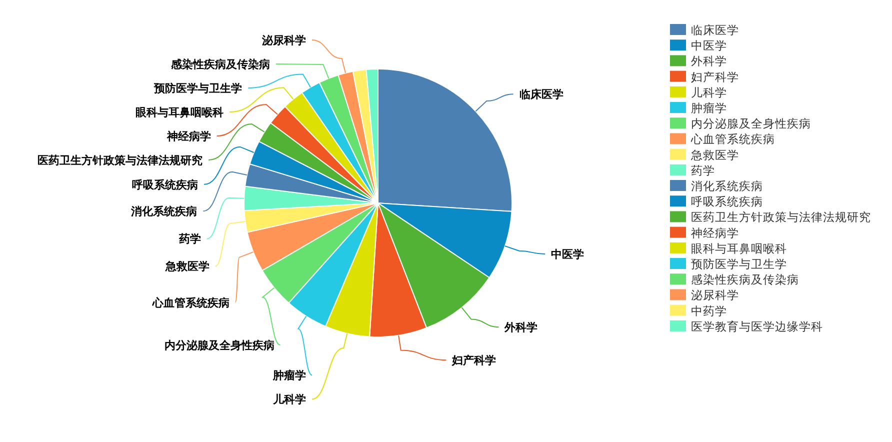 The image size is (892, 442). I want to click on slice-label: 妇产科学, so click(473, 360).